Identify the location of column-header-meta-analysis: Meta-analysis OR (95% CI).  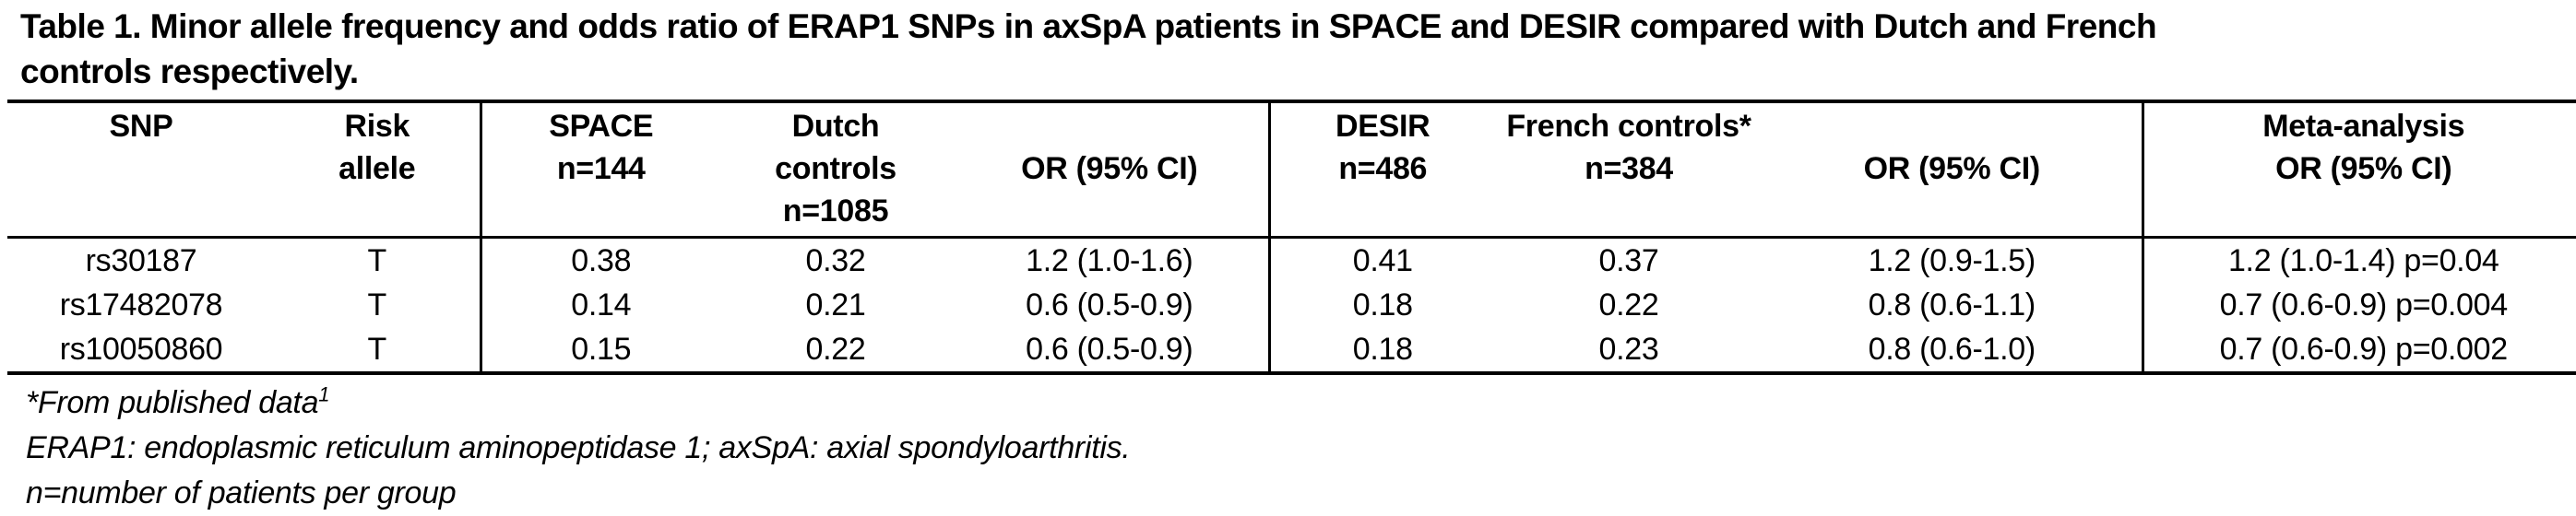
(2358, 169).